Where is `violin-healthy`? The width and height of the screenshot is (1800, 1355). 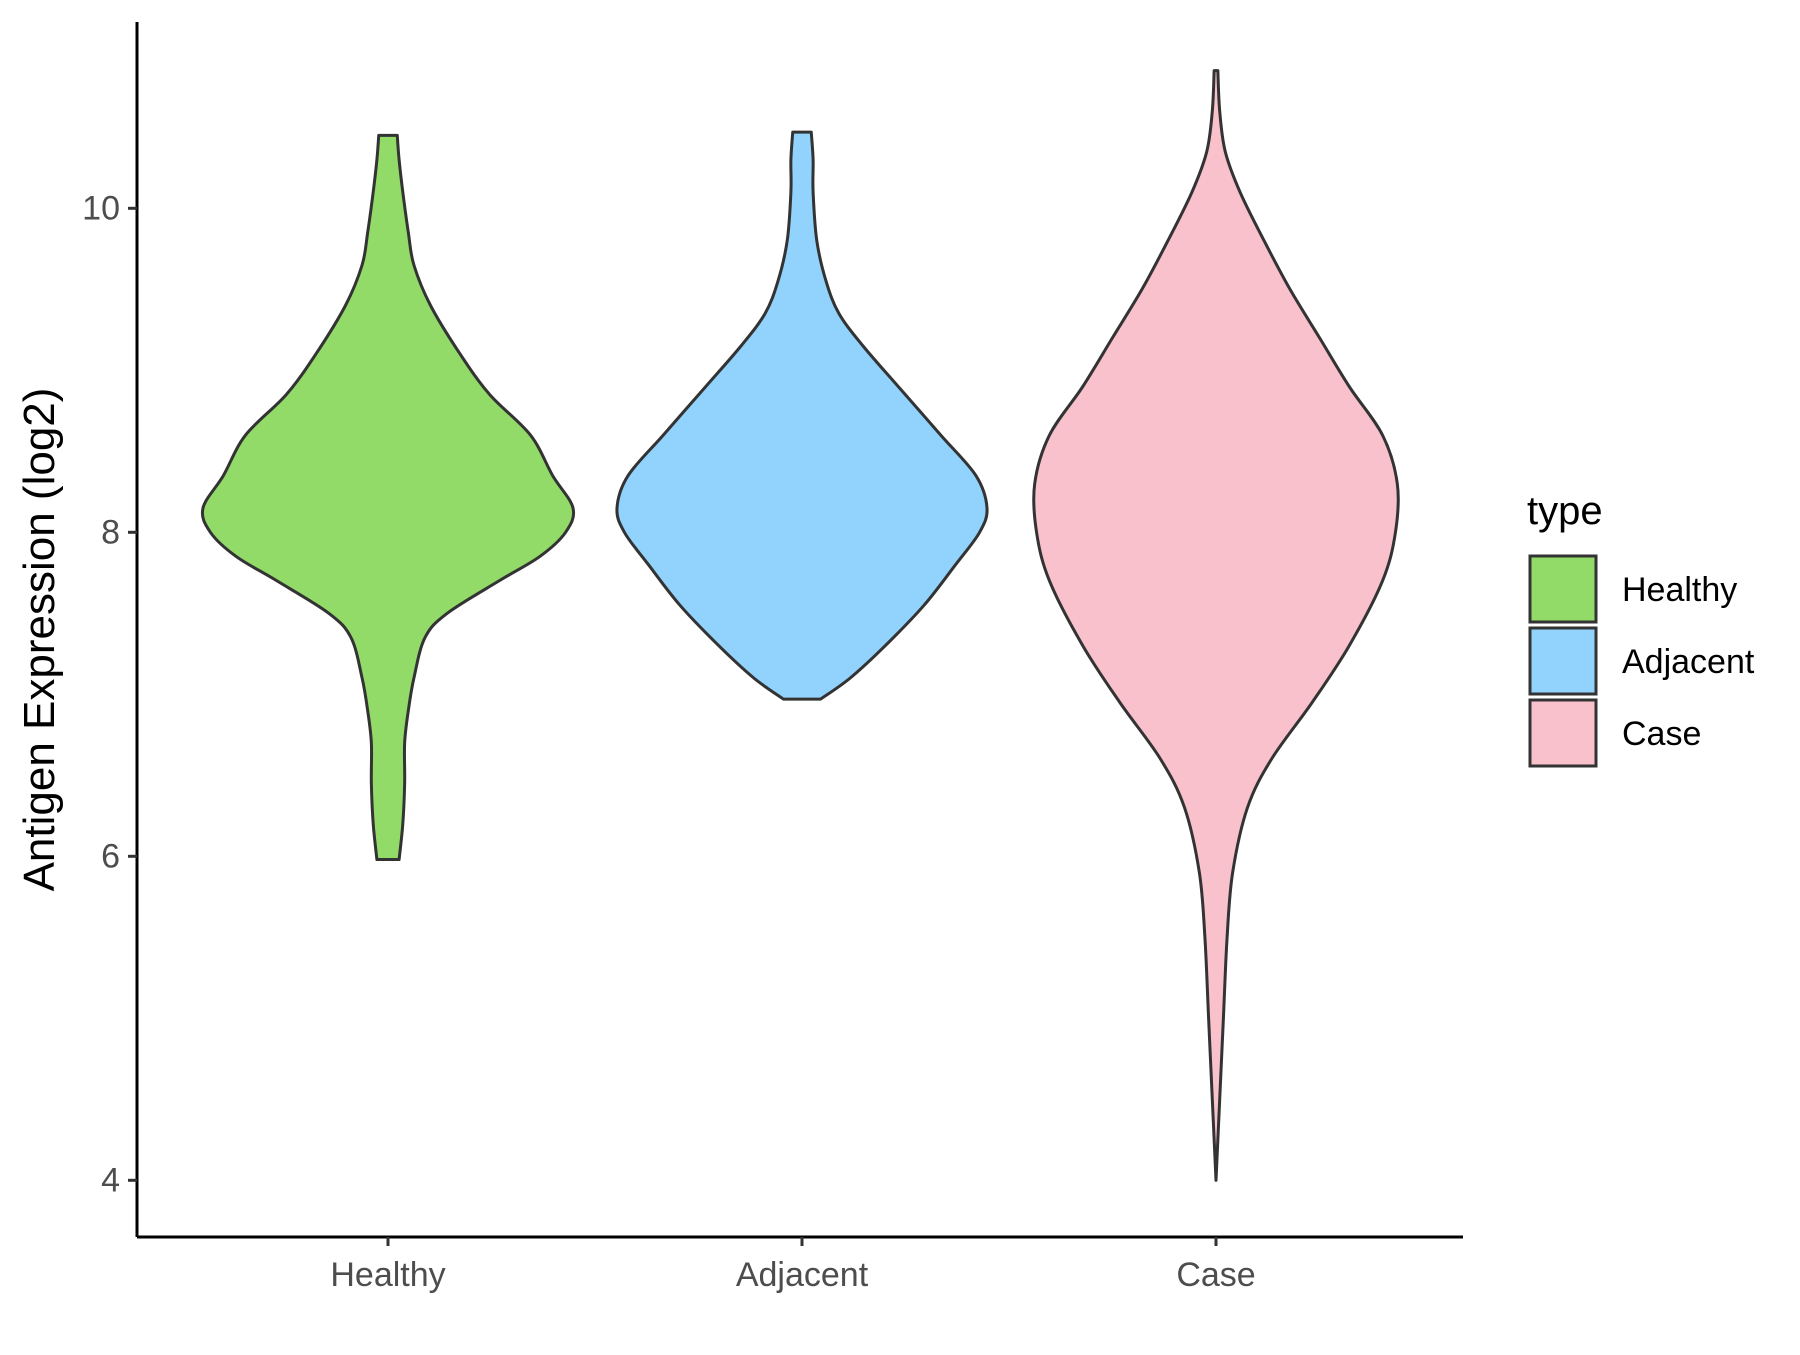
violin-healthy is located at coordinates (388, 497).